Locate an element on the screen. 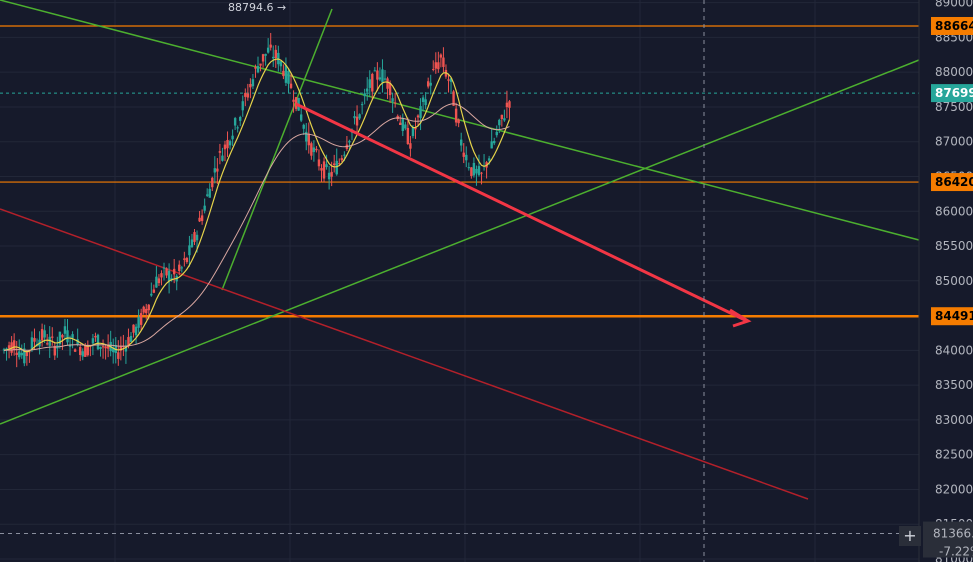 Image resolution: width=973 pixels, height=562 pixels. trend-line-steep is located at coordinates (277, 149).